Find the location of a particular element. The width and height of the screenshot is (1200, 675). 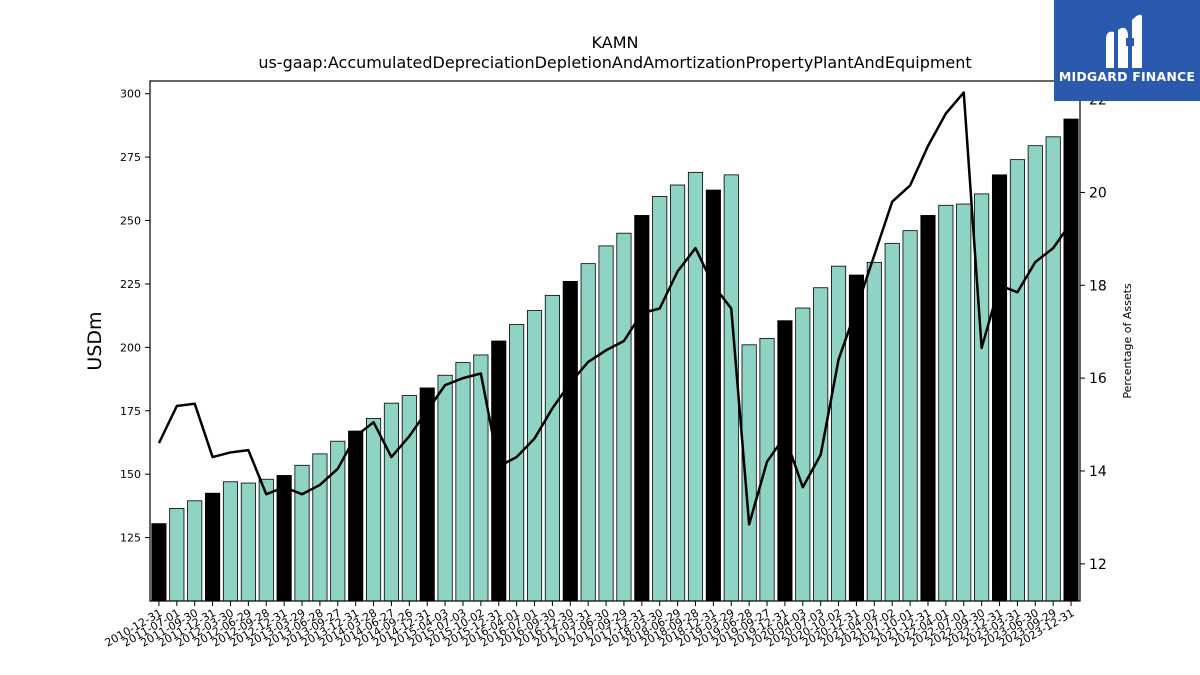

y-tick-label-200: 200 is located at coordinates (130, 347).